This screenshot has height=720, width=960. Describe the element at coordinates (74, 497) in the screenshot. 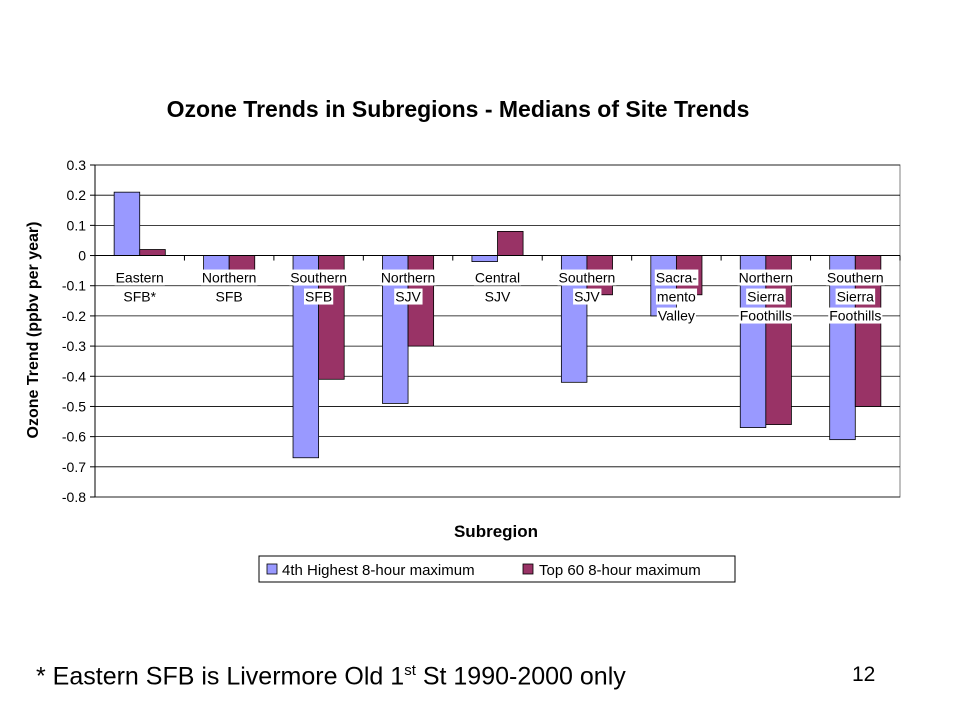

I see `y-tick-label: -0.8` at that location.